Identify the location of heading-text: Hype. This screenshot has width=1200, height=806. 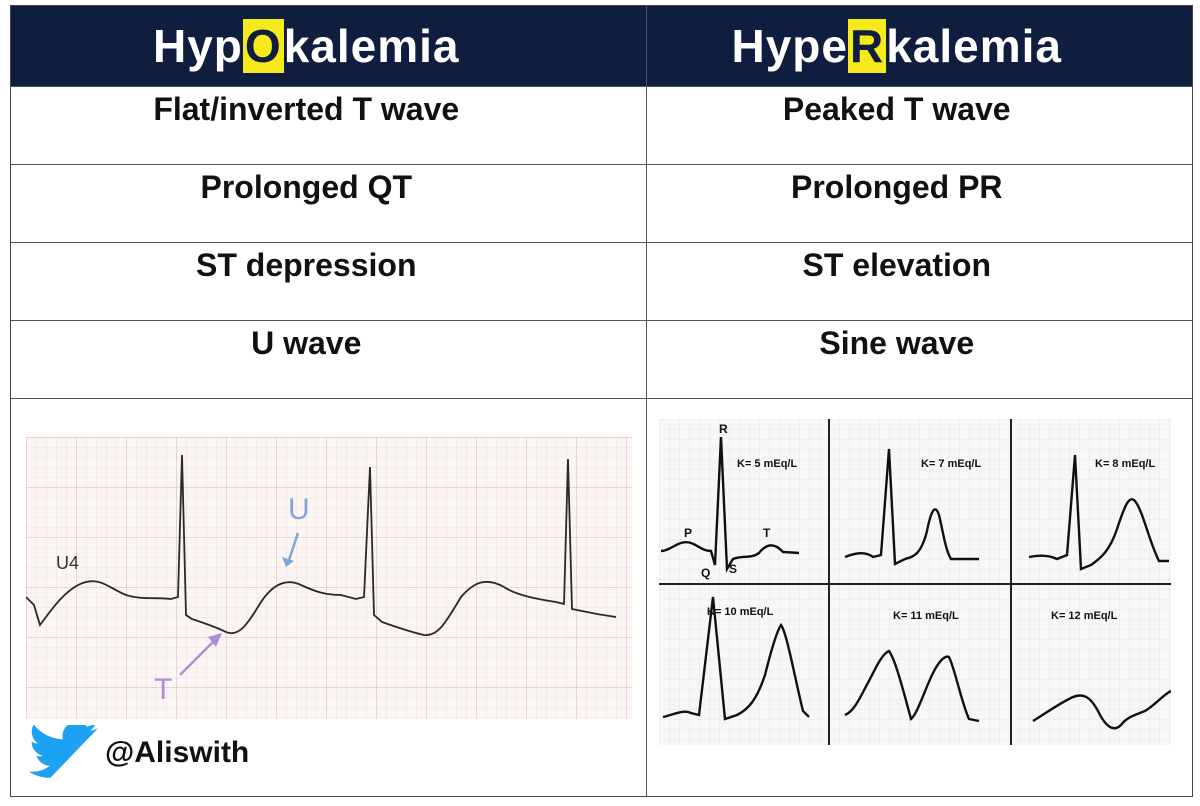
(789, 46).